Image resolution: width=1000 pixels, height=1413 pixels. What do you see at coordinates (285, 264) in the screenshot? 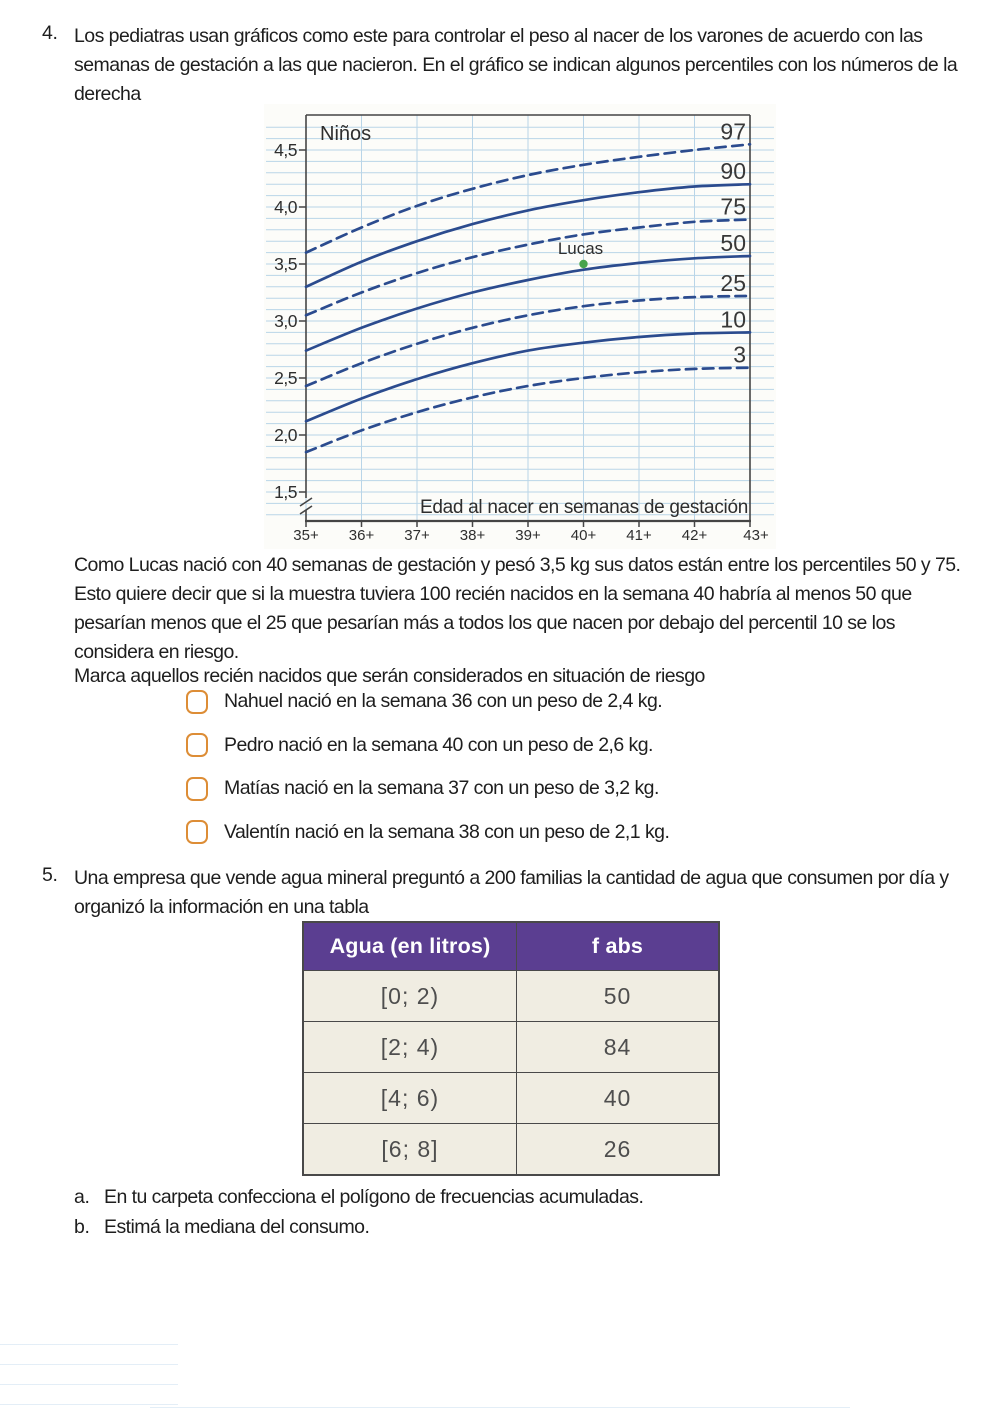
I see `y-tick-label: 3,5` at bounding box center [285, 264].